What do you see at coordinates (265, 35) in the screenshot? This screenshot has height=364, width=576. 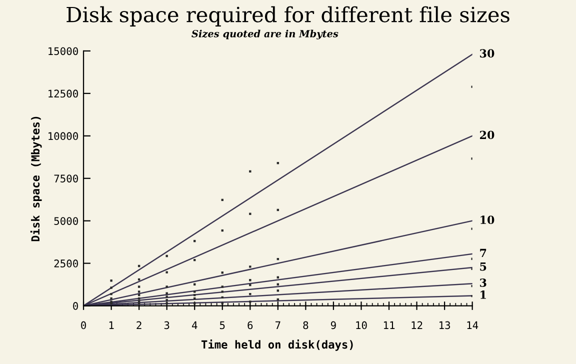 I see `chart-subtitle: Sizes quoted are in Mbytes` at bounding box center [265, 35].